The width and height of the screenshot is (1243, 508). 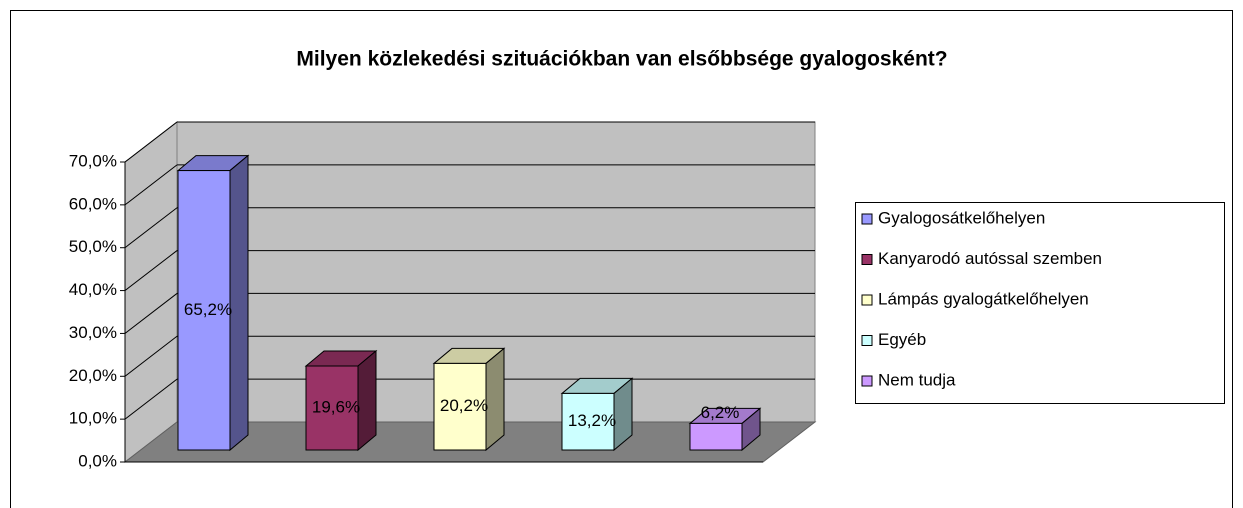 I want to click on y-tick-label: 50,0%, so click(x=93, y=246).